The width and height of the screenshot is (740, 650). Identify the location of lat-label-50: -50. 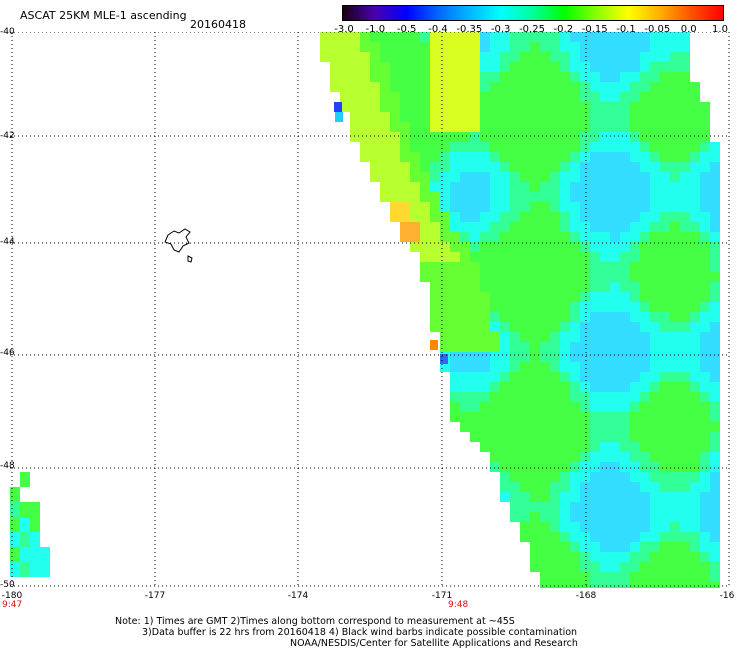
(7, 585).